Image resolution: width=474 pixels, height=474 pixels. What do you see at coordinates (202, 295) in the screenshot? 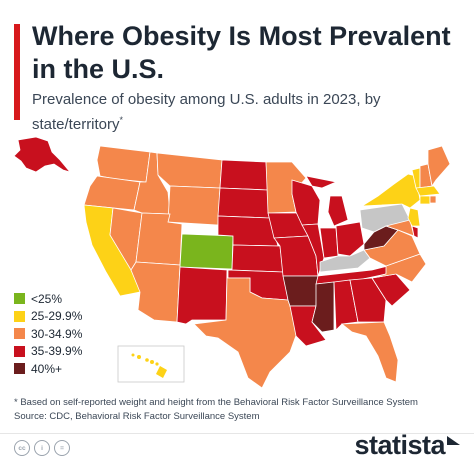
I see `state-new-mexico` at bounding box center [202, 295].